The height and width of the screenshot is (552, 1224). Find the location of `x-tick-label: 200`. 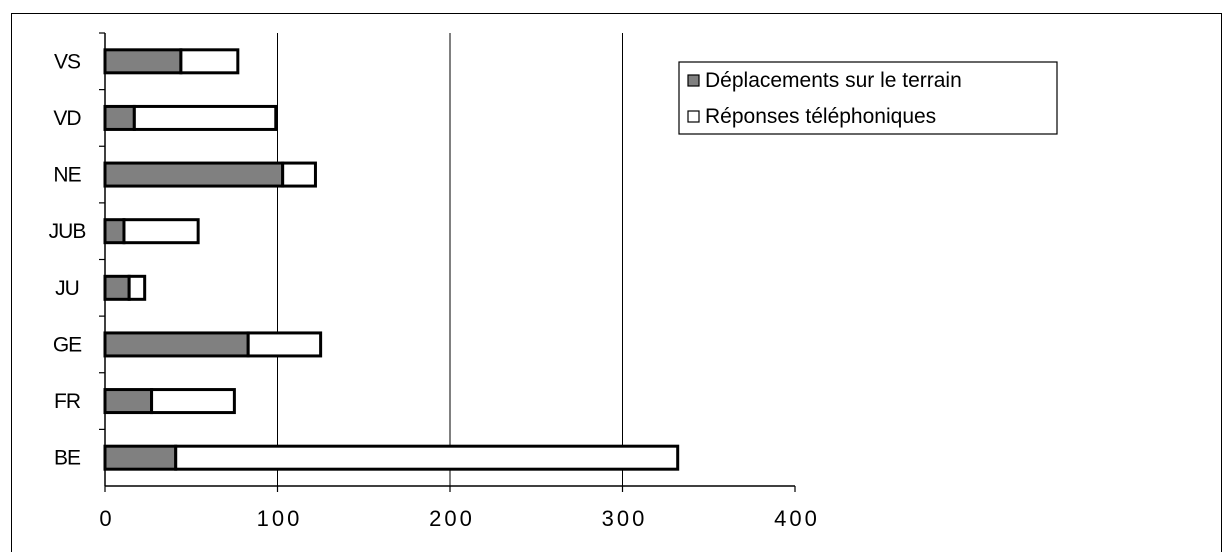

x-tick-label: 200 is located at coordinates (452, 518).